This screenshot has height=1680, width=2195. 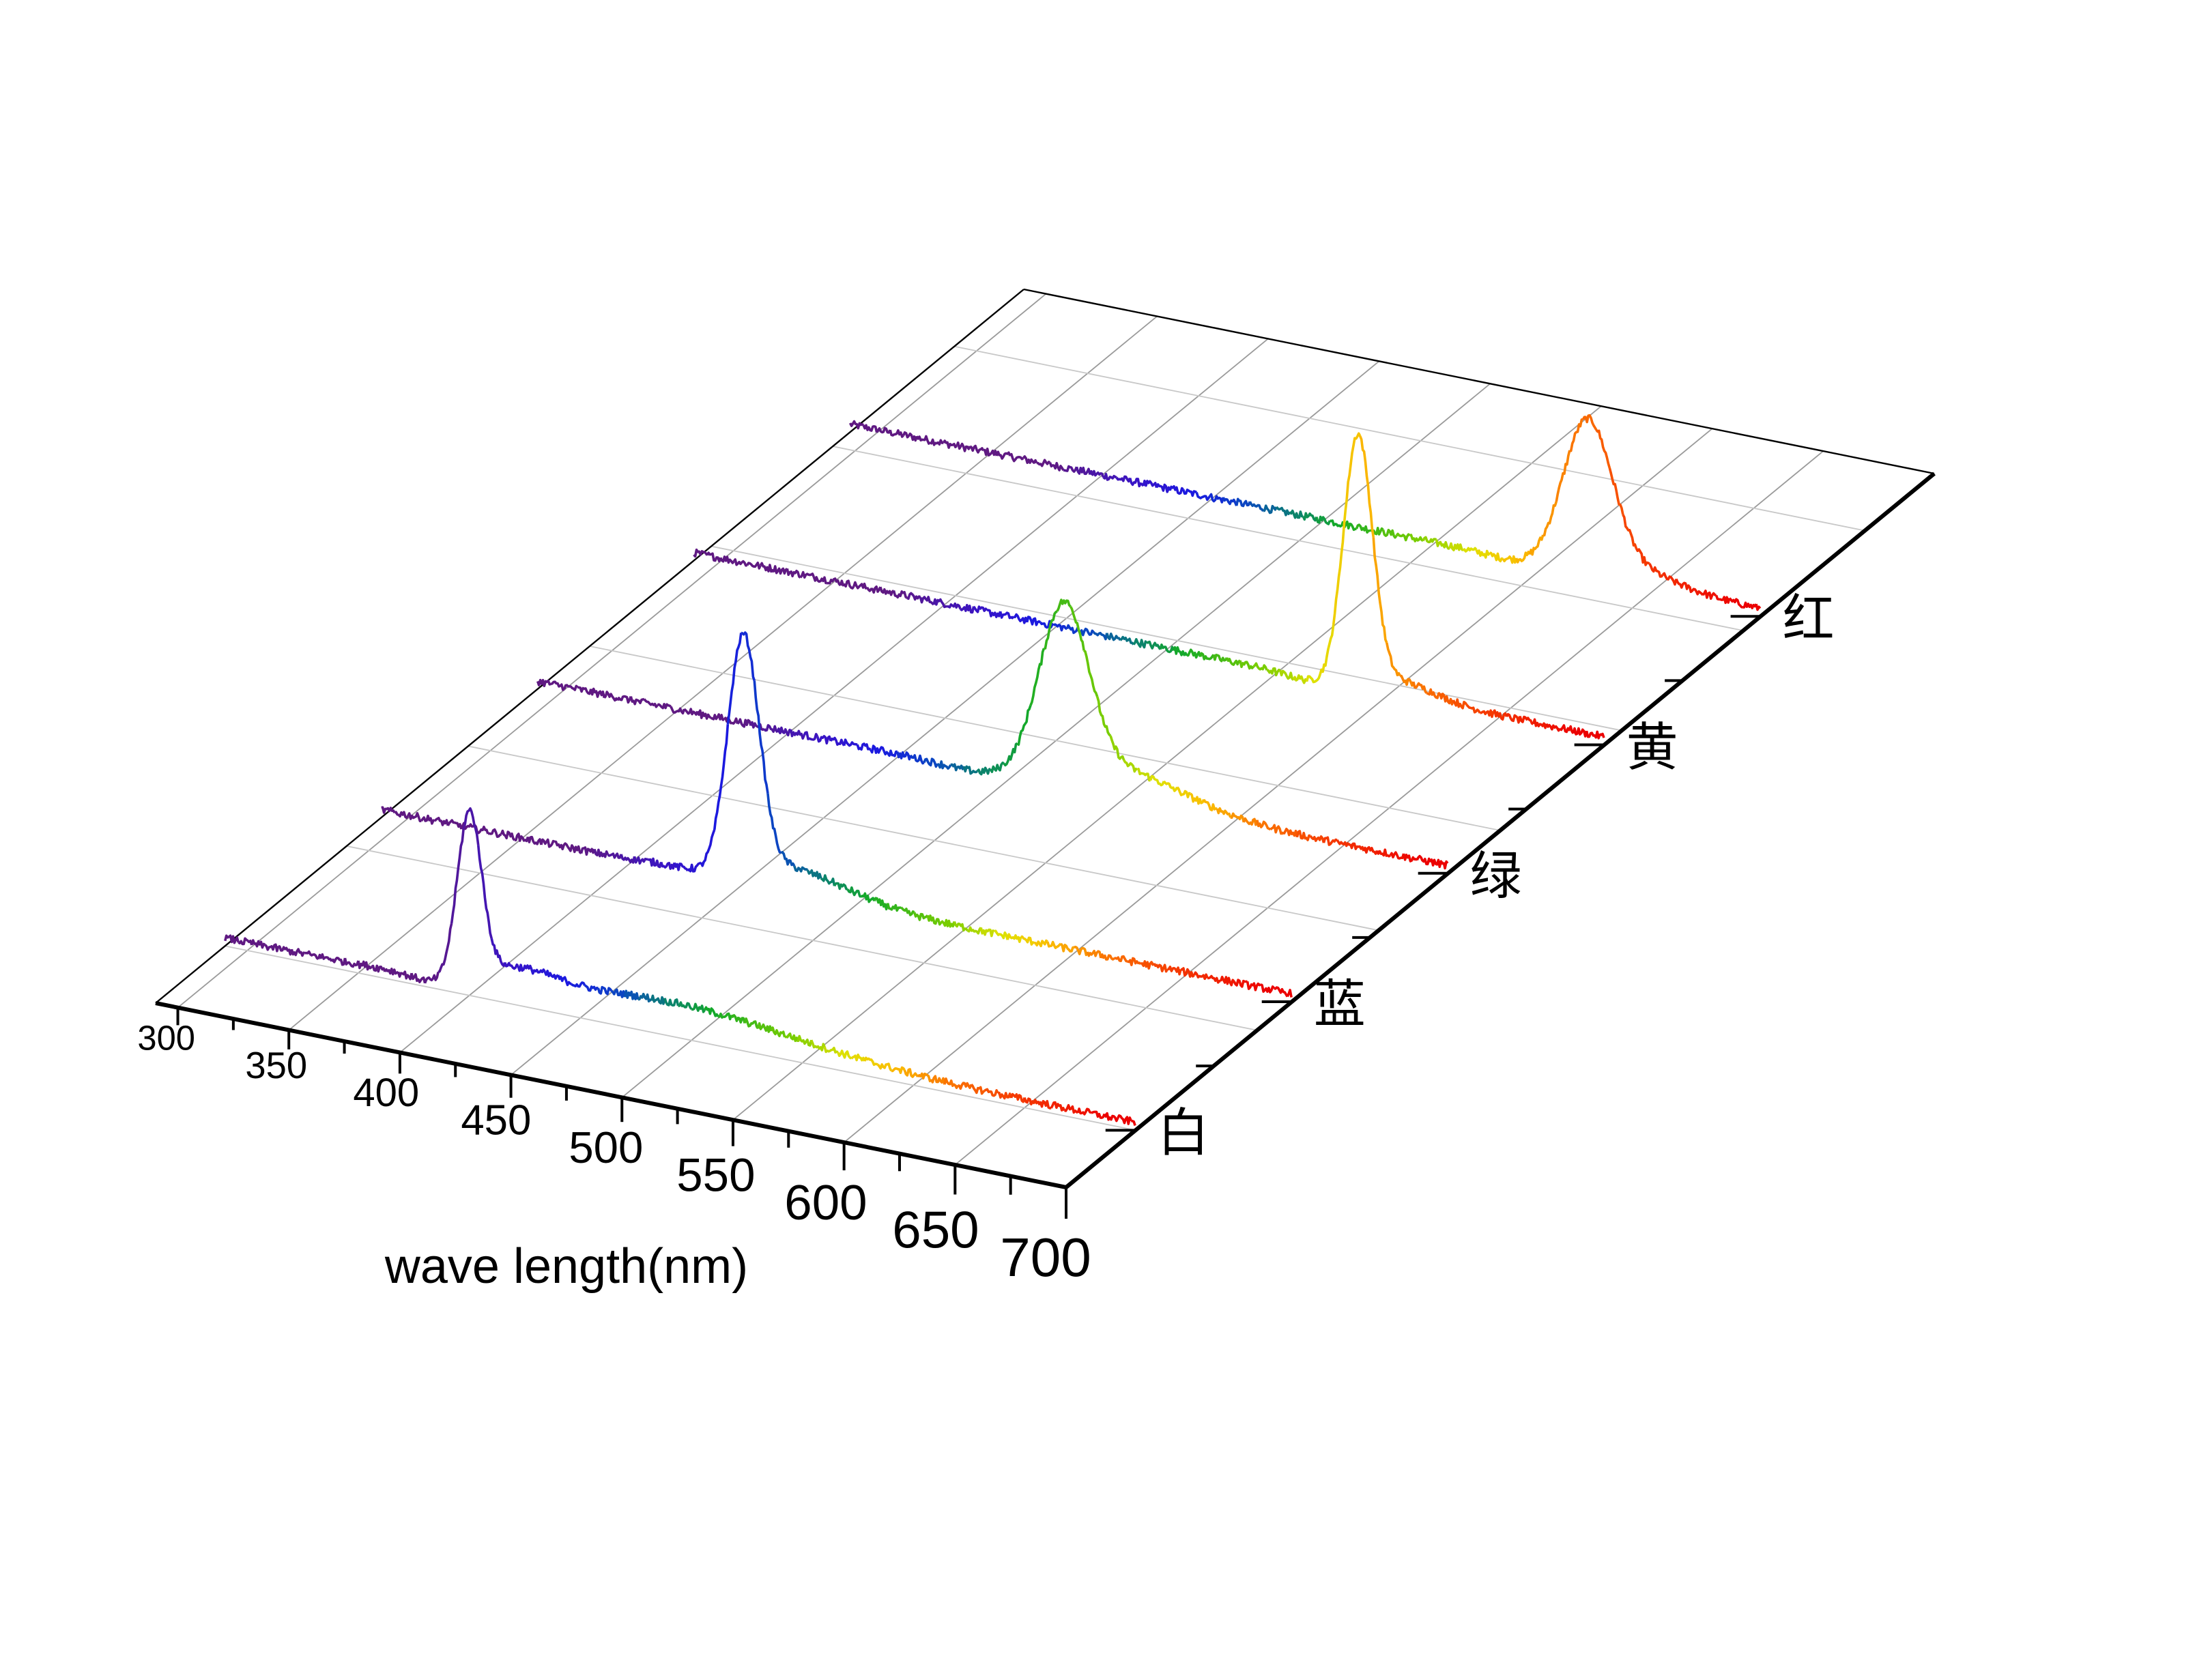 What do you see at coordinates (1479, 381) in the screenshot?
I see `floor-back-edge` at bounding box center [1479, 381].